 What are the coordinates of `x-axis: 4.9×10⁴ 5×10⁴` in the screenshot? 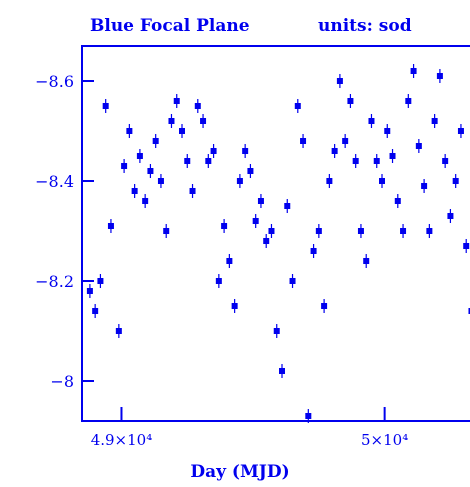 It's located at (249, 428).